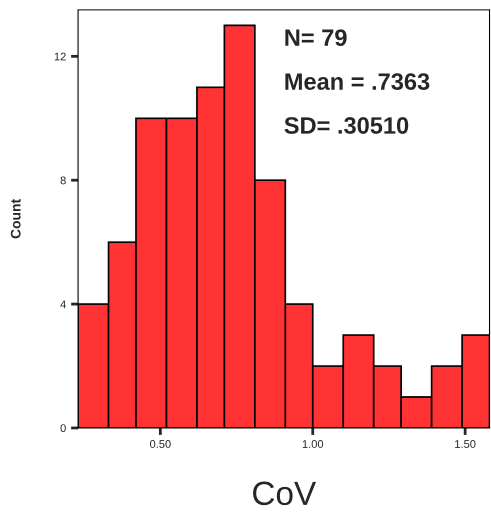  What do you see at coordinates (160, 444) in the screenshot?
I see `x-tick-label: 0.50` at bounding box center [160, 444].